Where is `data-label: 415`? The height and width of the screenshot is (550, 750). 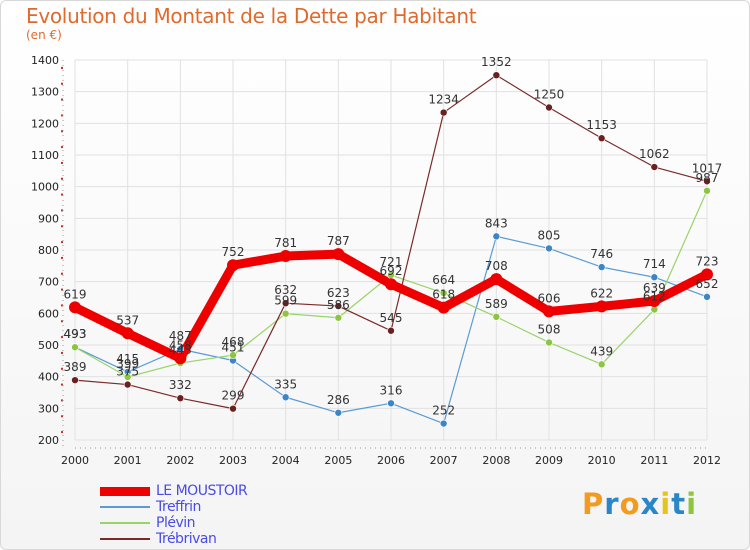
data-label: 415 is located at coordinates (127, 359).